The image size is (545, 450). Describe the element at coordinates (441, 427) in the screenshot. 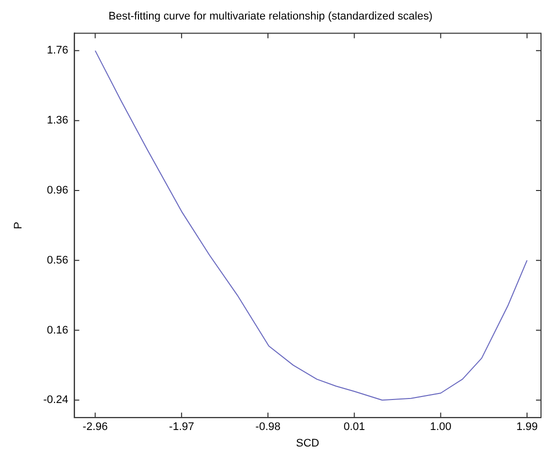

I see `x-tick-label: 1.00` at that location.